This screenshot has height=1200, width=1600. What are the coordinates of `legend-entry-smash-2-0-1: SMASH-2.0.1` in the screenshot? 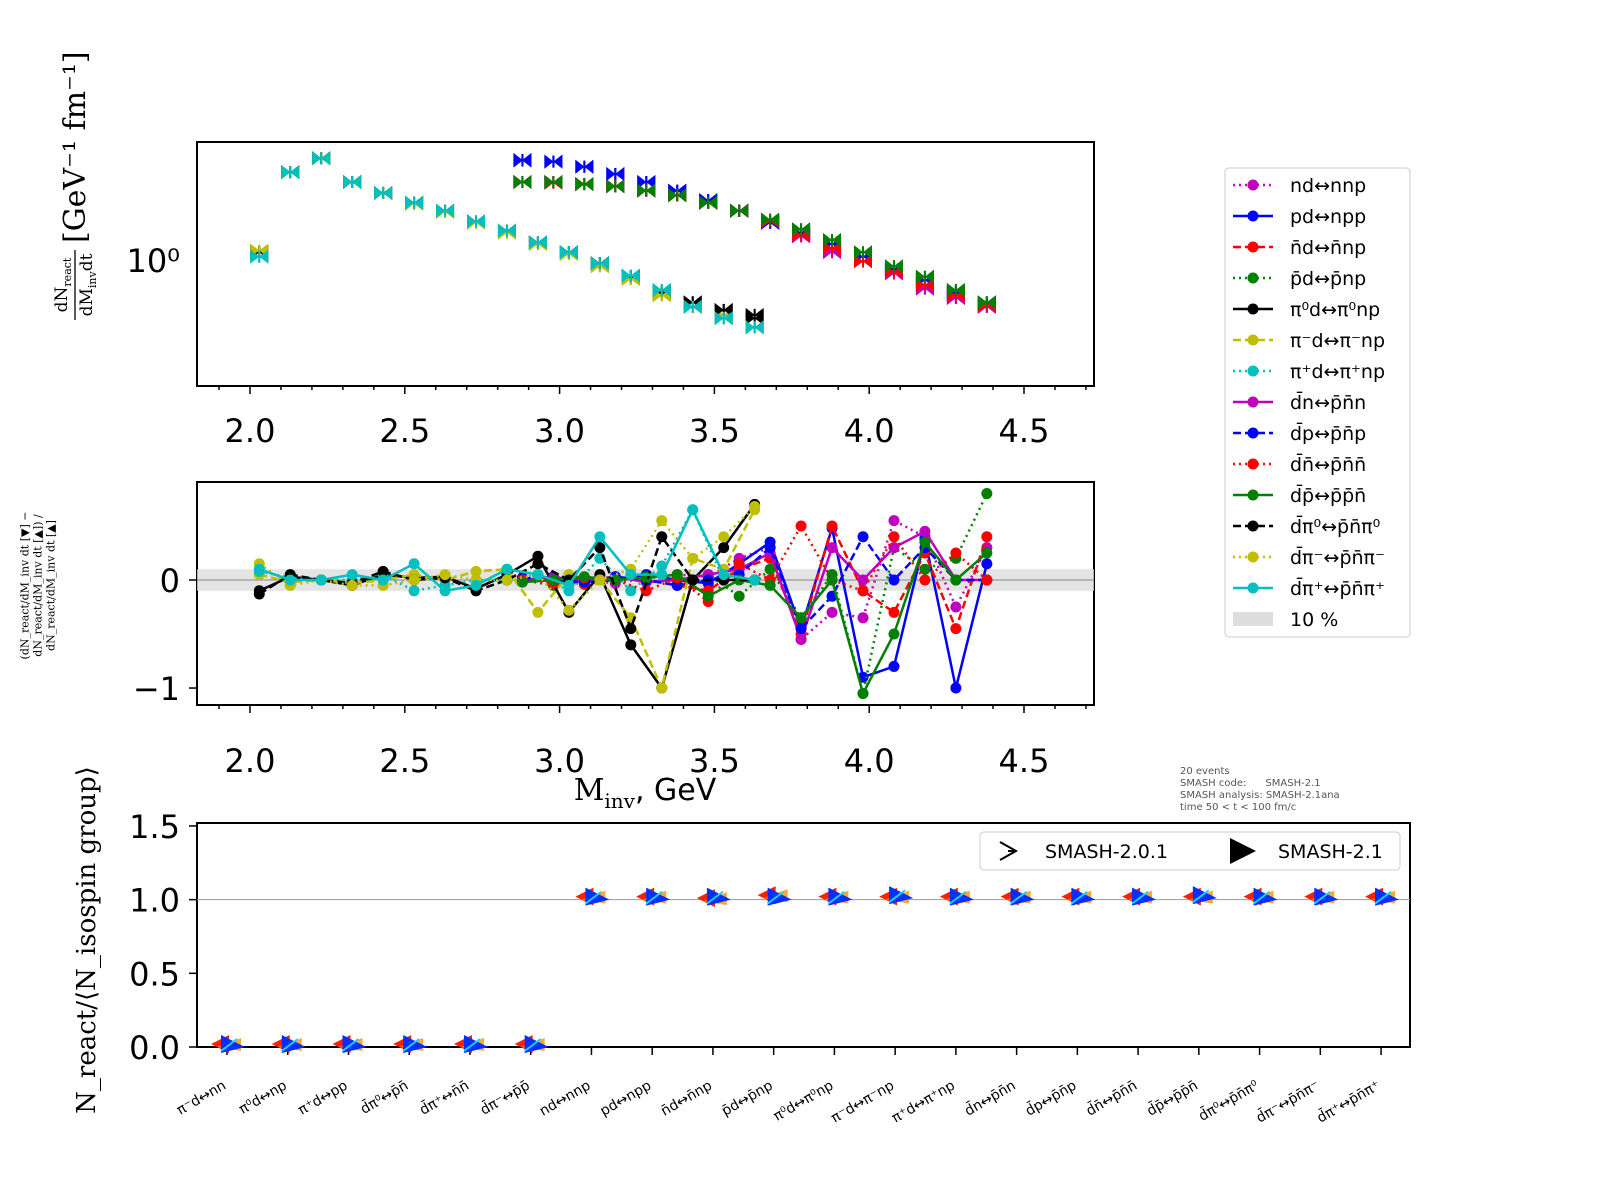 It's located at (1106, 852).